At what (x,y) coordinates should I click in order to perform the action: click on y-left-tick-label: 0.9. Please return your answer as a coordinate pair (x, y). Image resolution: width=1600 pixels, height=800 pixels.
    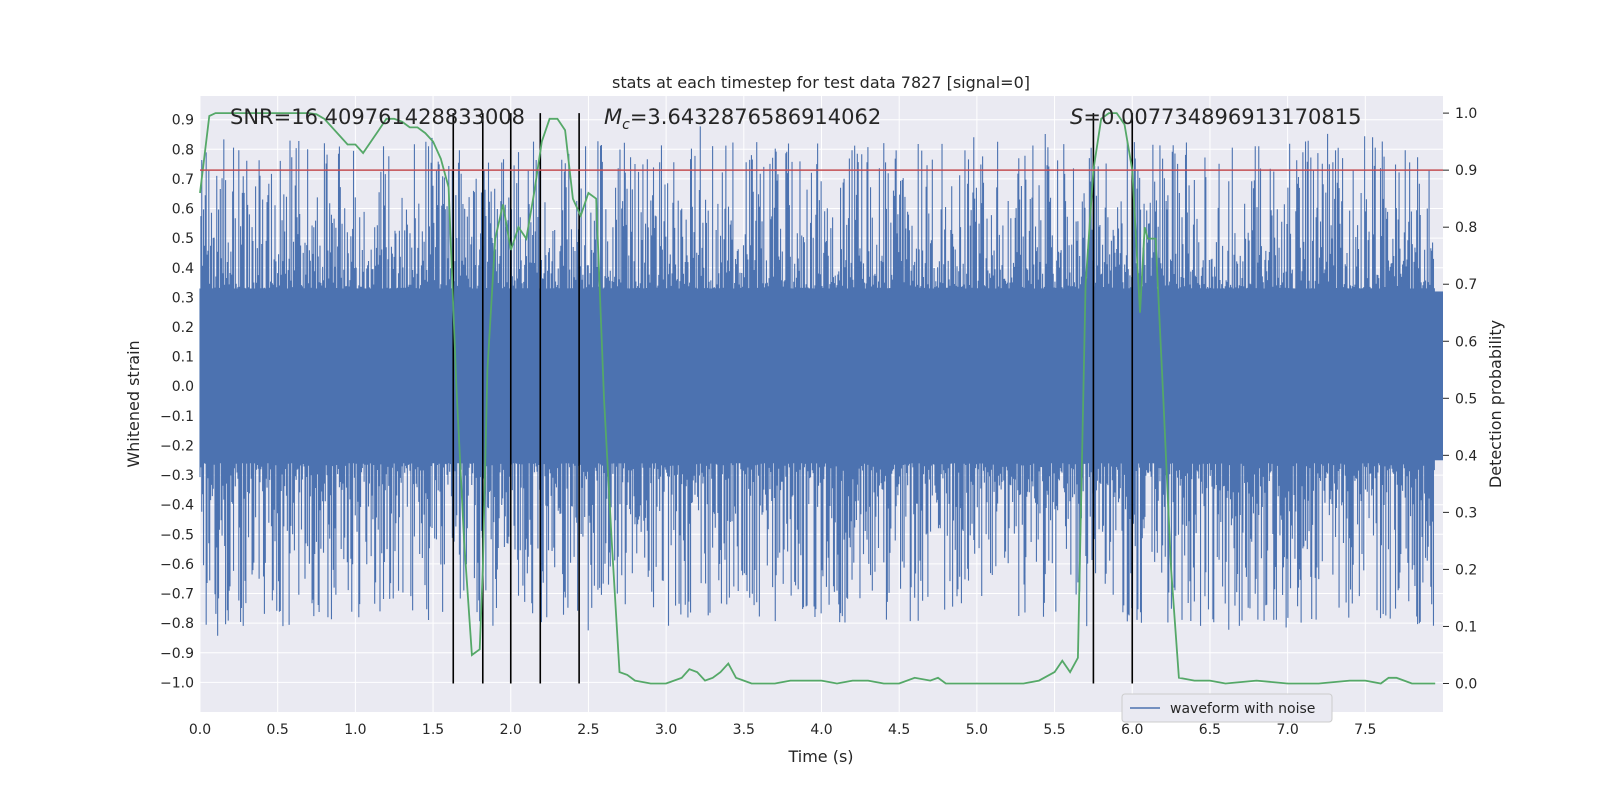
    Looking at the image, I should click on (183, 121).